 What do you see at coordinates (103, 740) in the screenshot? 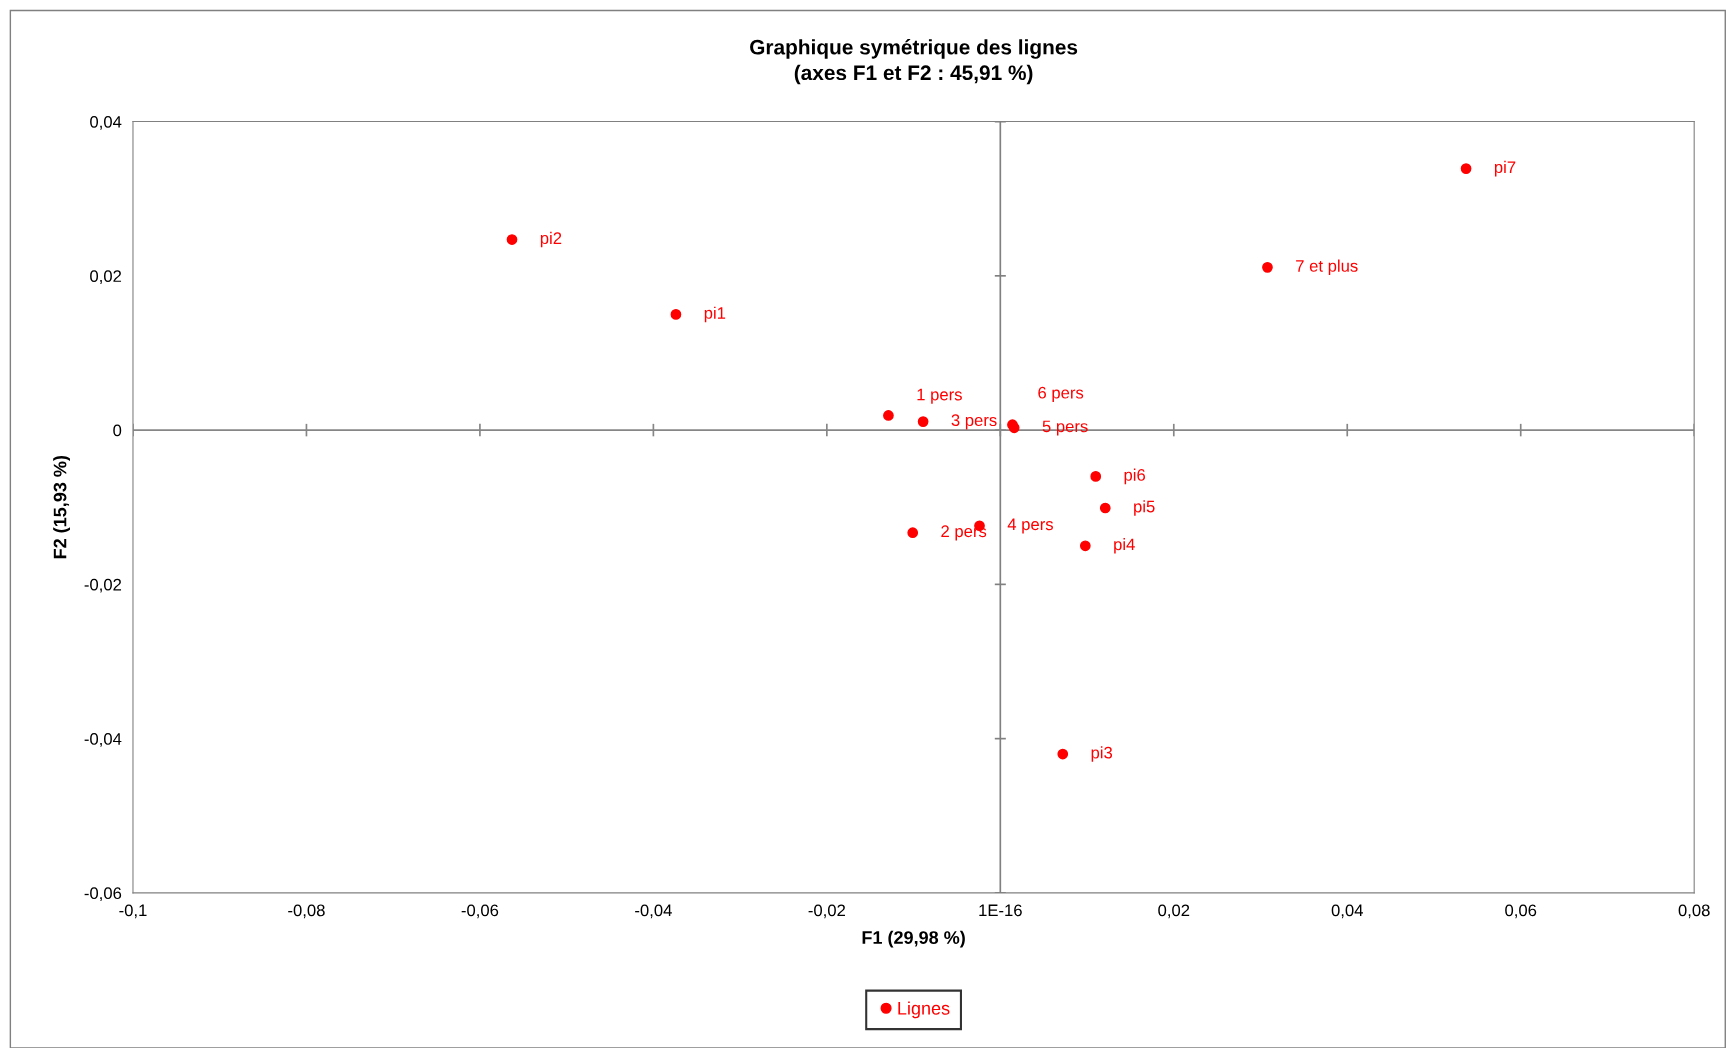
I see `y-tick-label: -0,04` at bounding box center [103, 740].